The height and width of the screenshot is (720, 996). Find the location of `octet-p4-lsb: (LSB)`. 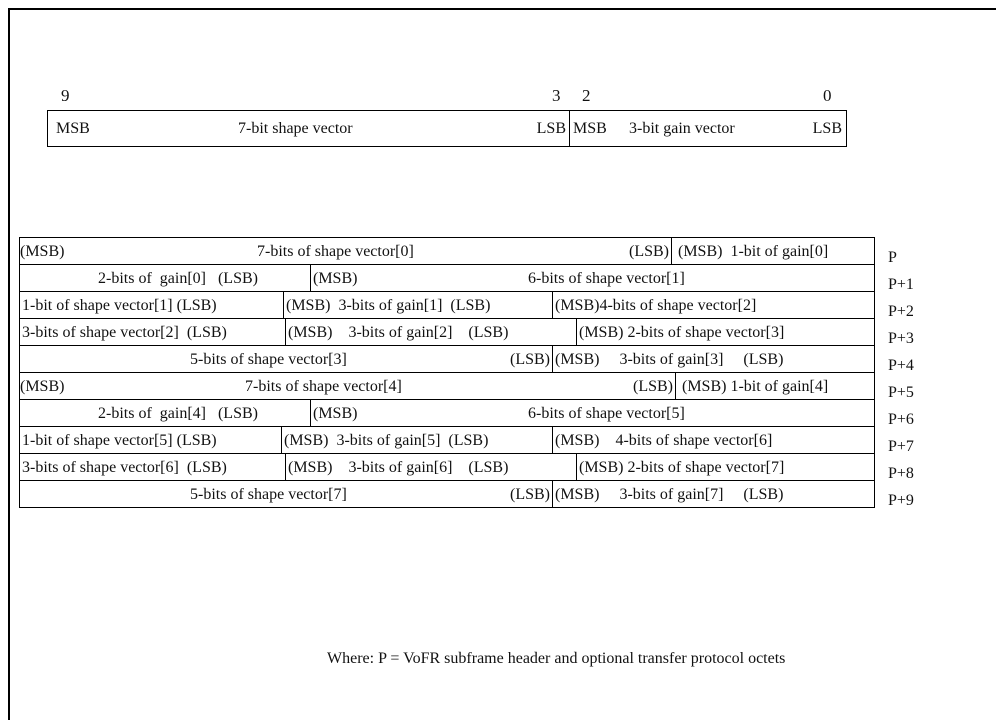

octet-p4-lsb: (LSB) is located at coordinates (530, 359).